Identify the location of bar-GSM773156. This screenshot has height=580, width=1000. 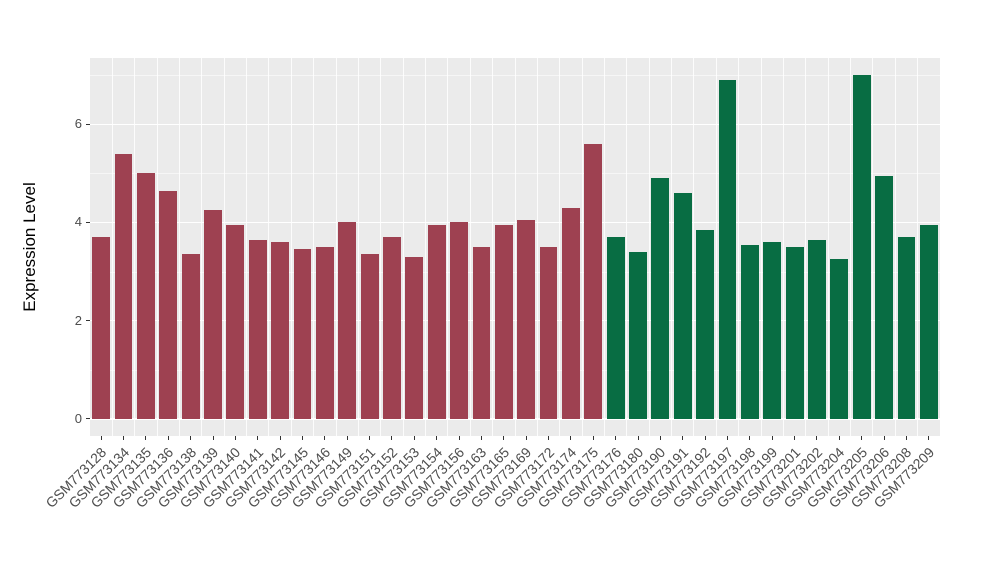
(459, 320).